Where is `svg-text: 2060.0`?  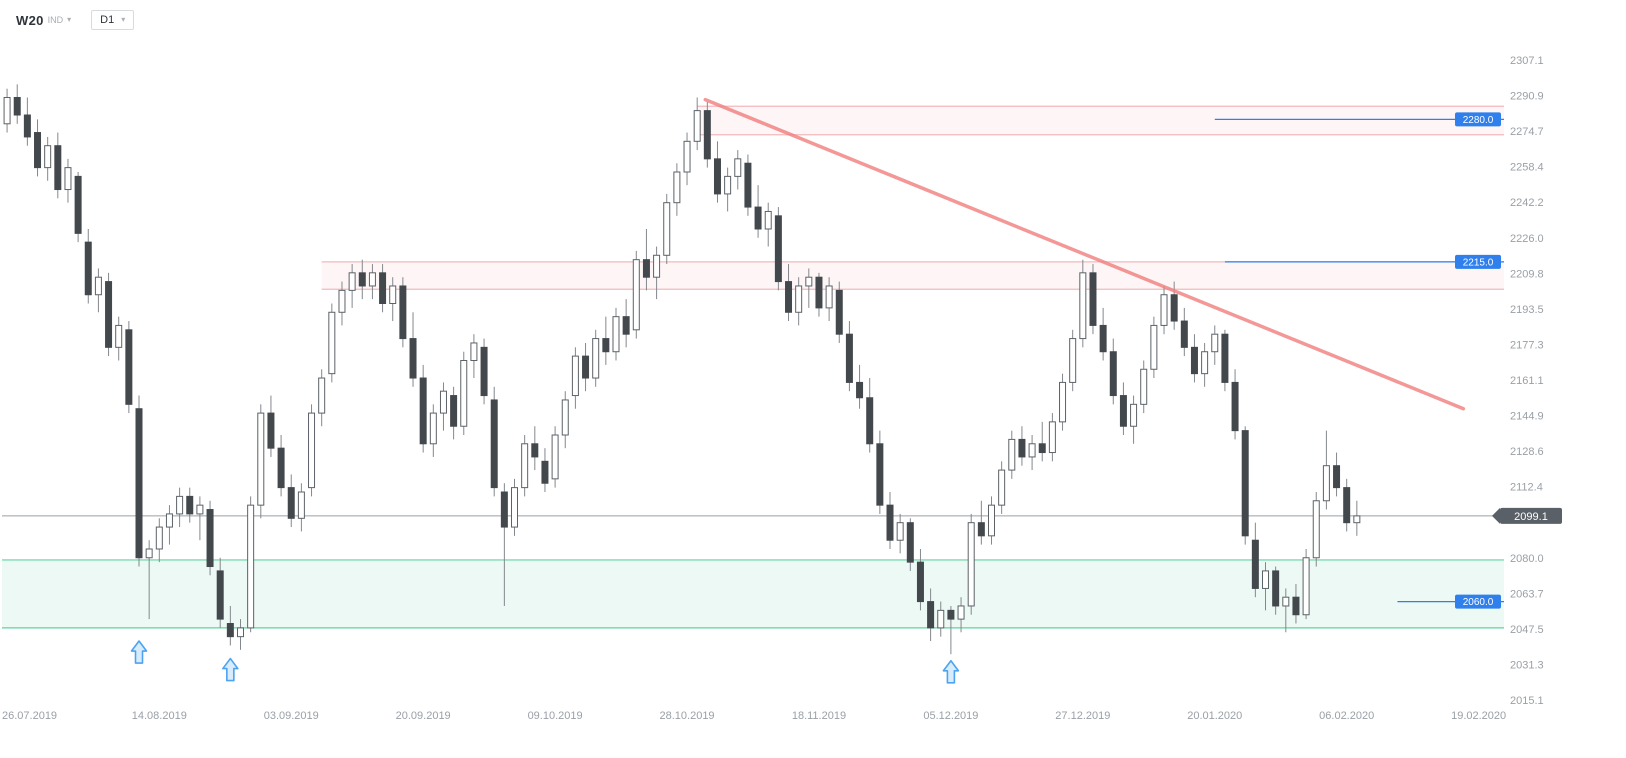 svg-text: 2060.0 is located at coordinates (1478, 602).